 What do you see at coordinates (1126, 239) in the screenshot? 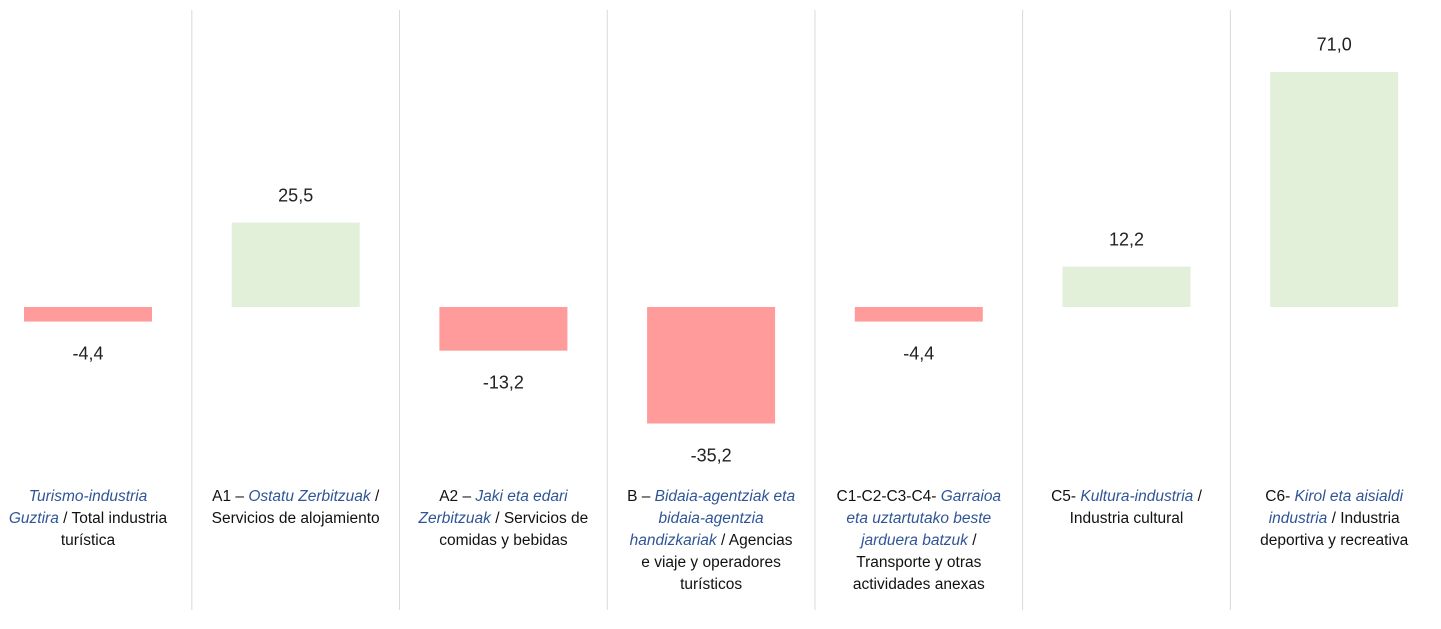
I see `value-label: 12,2` at bounding box center [1126, 239].